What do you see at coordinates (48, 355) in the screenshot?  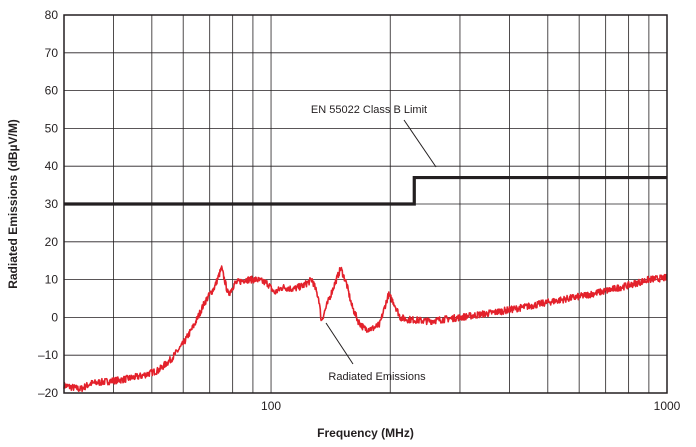 I see `y-tick-label: –10` at bounding box center [48, 355].